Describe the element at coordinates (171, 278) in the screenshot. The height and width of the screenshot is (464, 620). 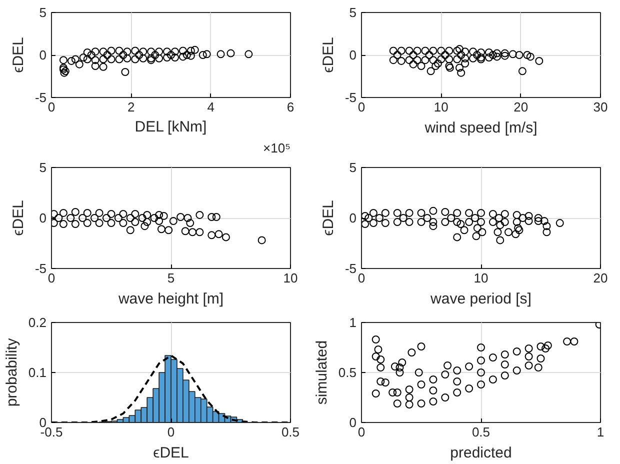
I see `x-tick-label: 5` at that location.